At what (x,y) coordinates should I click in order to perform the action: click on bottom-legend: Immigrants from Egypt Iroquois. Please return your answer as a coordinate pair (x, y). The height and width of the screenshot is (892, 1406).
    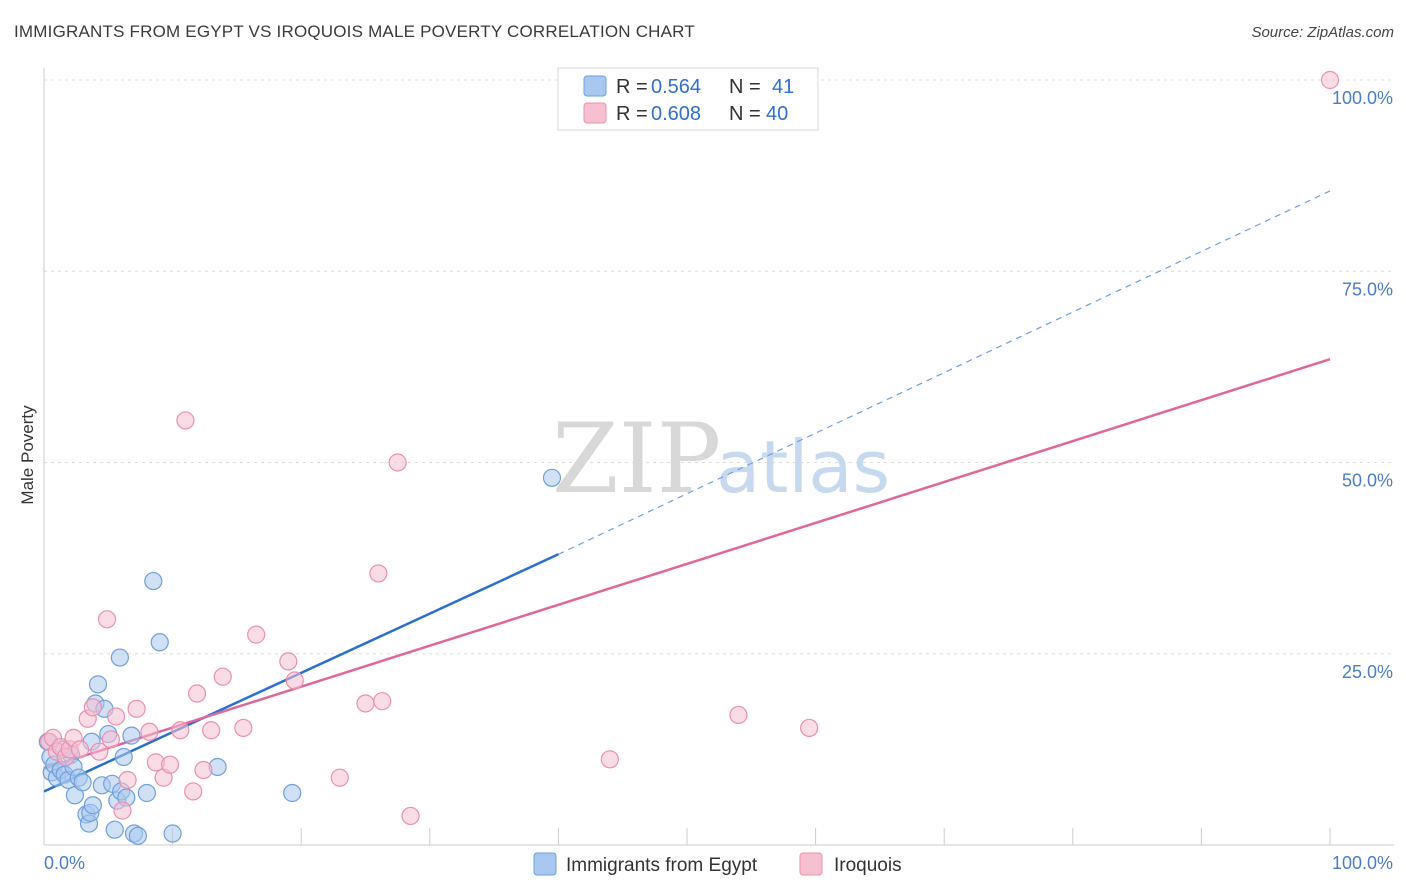
    Looking at the image, I should click on (717, 864).